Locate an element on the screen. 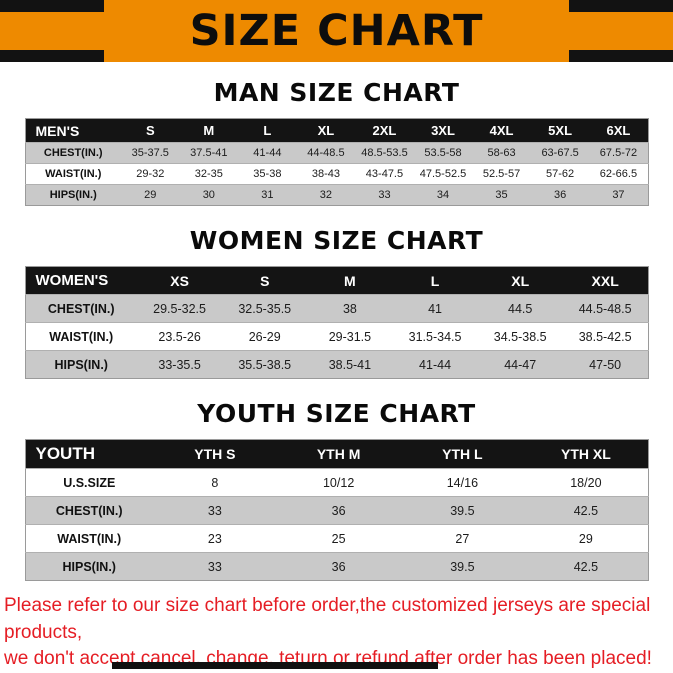 The width and height of the screenshot is (673, 673). size-value: 35-37.5 is located at coordinates (150, 153).